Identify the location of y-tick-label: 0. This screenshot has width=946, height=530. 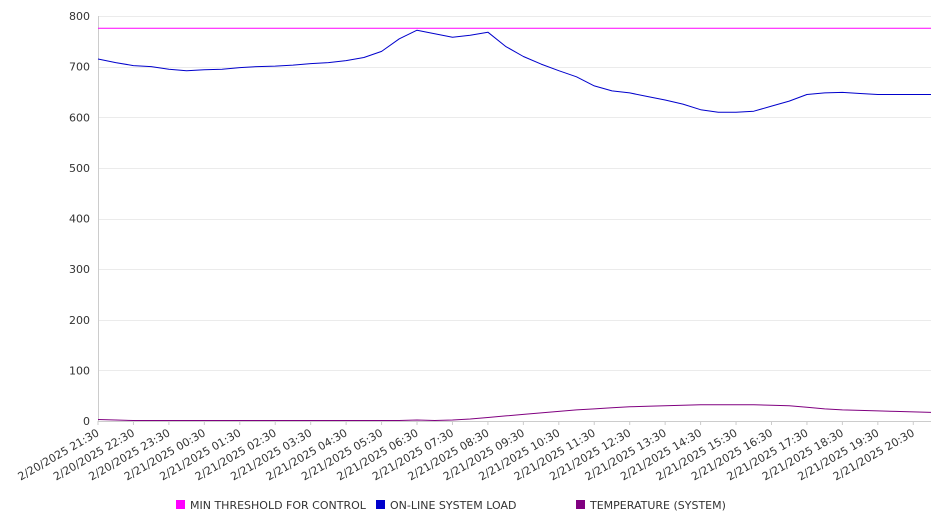
(86, 421).